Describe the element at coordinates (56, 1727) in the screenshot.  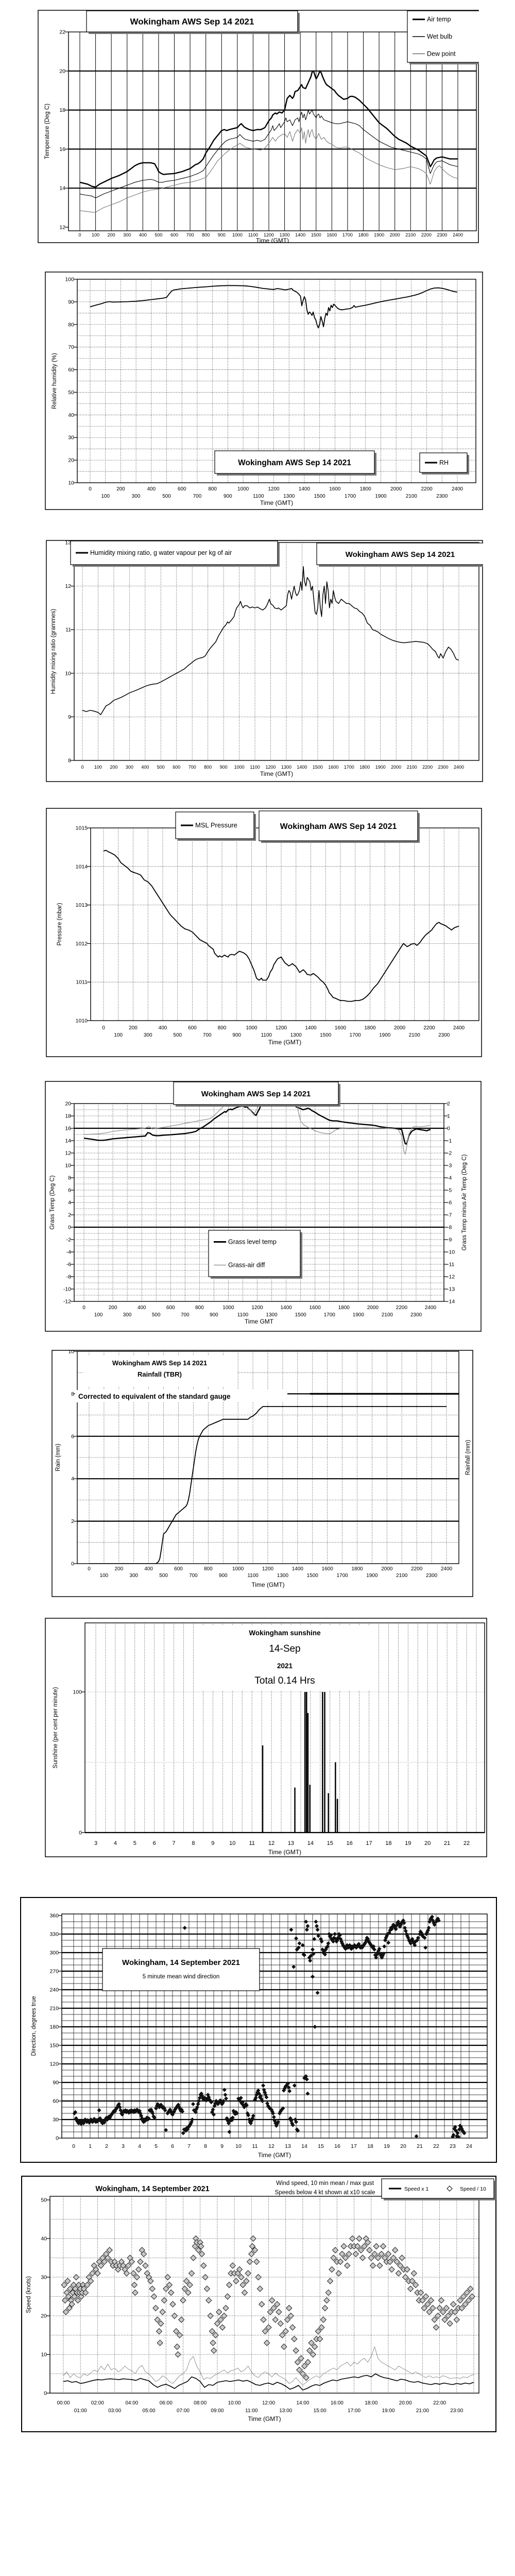
I see `y-axis-title: Sunshine (per cent per minute)` at that location.